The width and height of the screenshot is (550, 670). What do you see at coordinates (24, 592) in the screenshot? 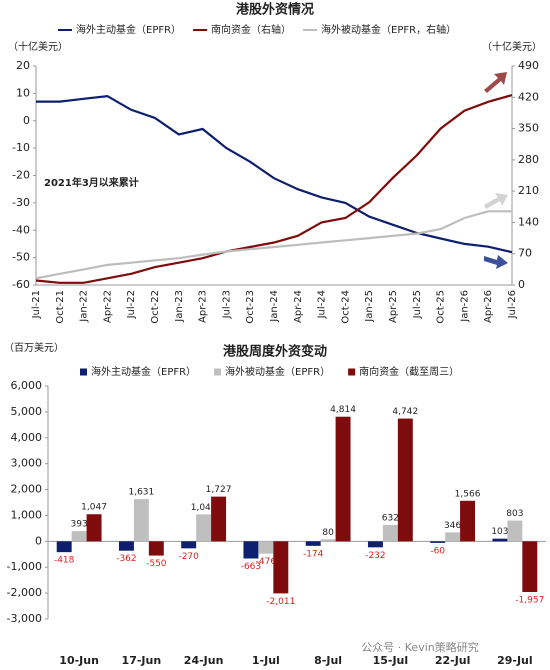
I see `y-tick-label: -2,000` at bounding box center [24, 592].